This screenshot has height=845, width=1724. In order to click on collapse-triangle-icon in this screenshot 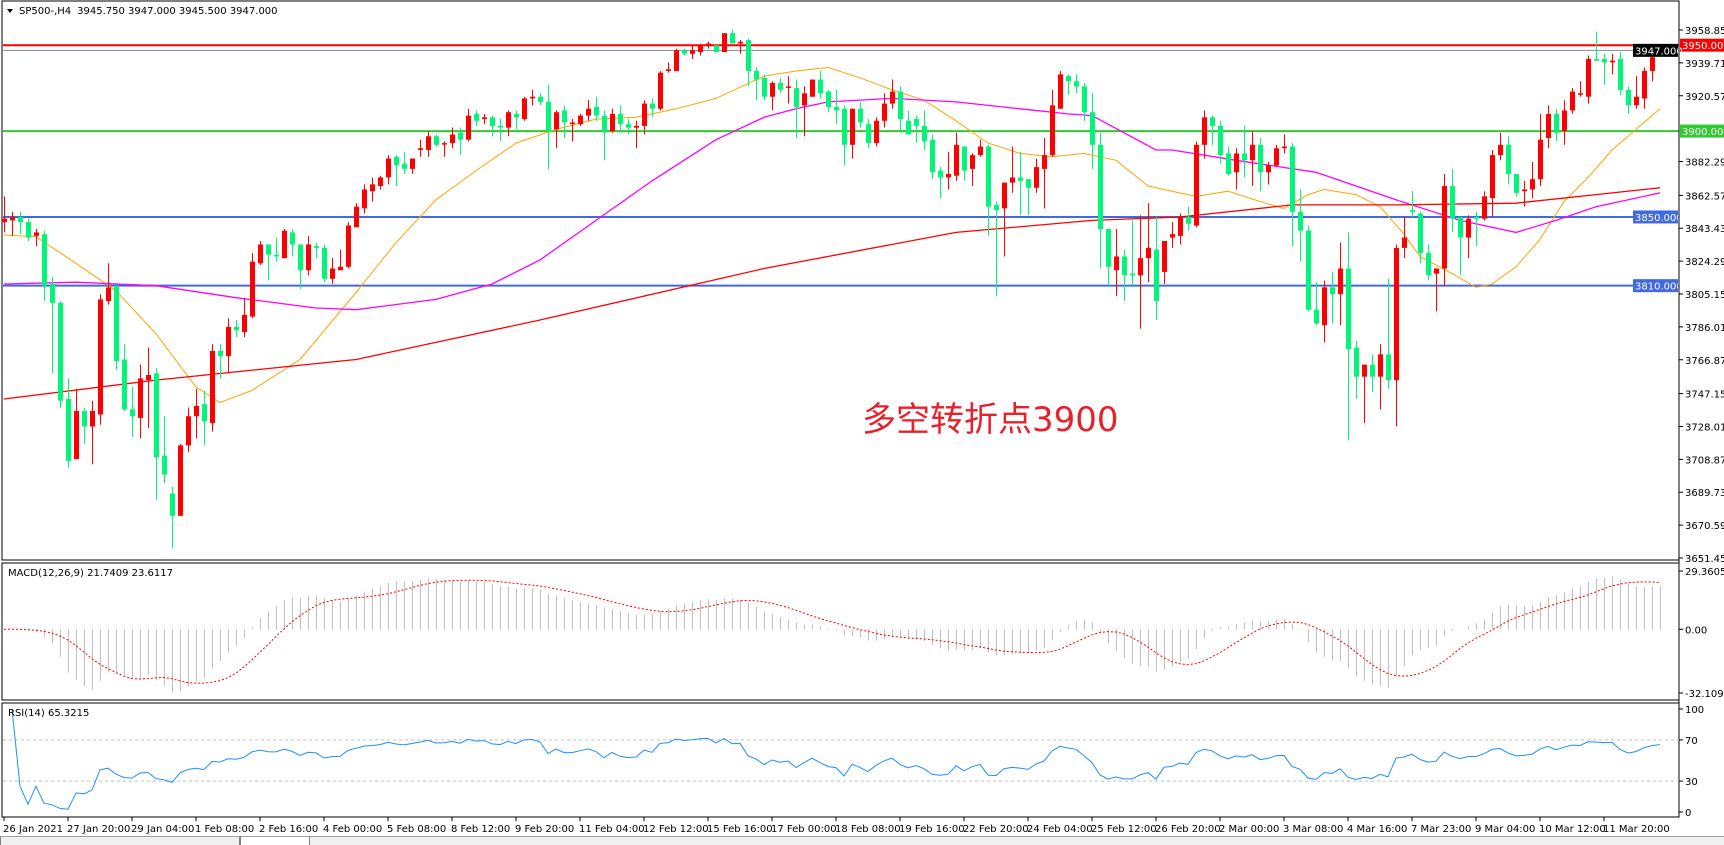, I will do `click(10, 11)`.